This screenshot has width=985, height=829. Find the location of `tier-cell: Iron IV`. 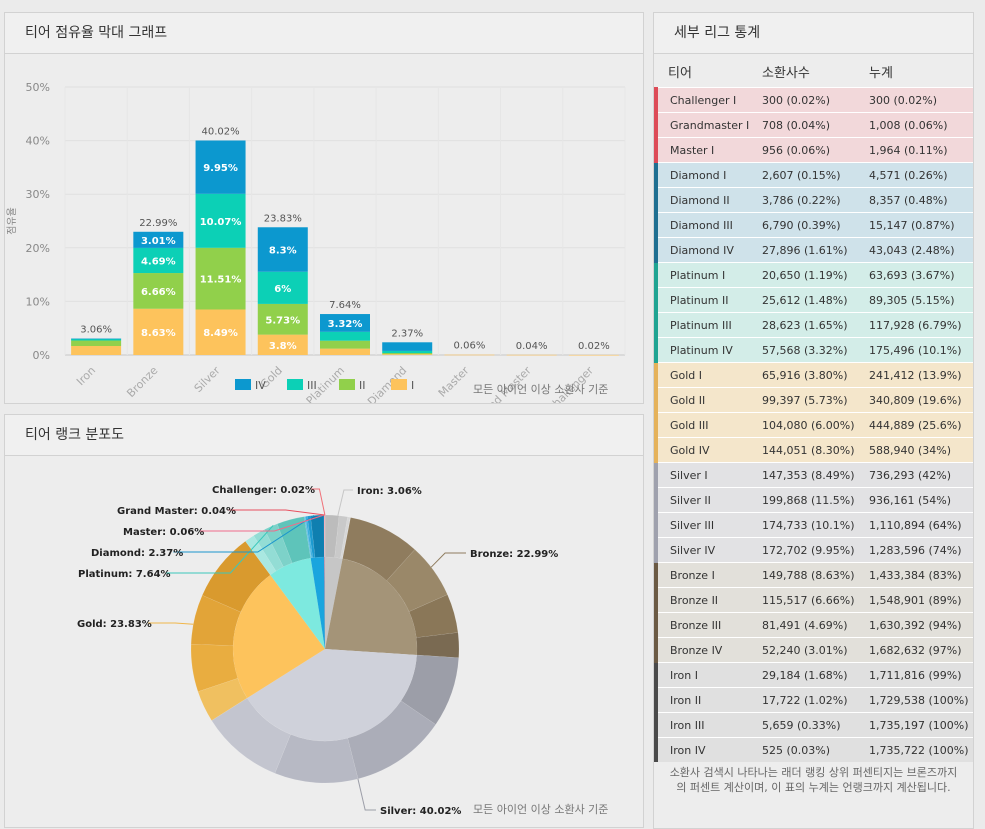

tier-cell: Iron IV is located at coordinates (708, 749).